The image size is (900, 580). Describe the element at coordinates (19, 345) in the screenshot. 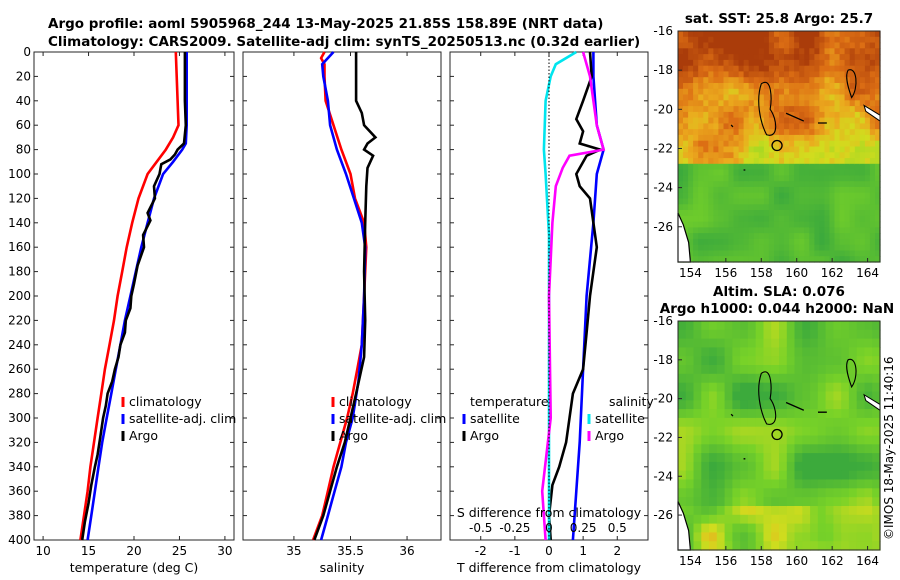

I see `depth-tick-label: 240` at that location.